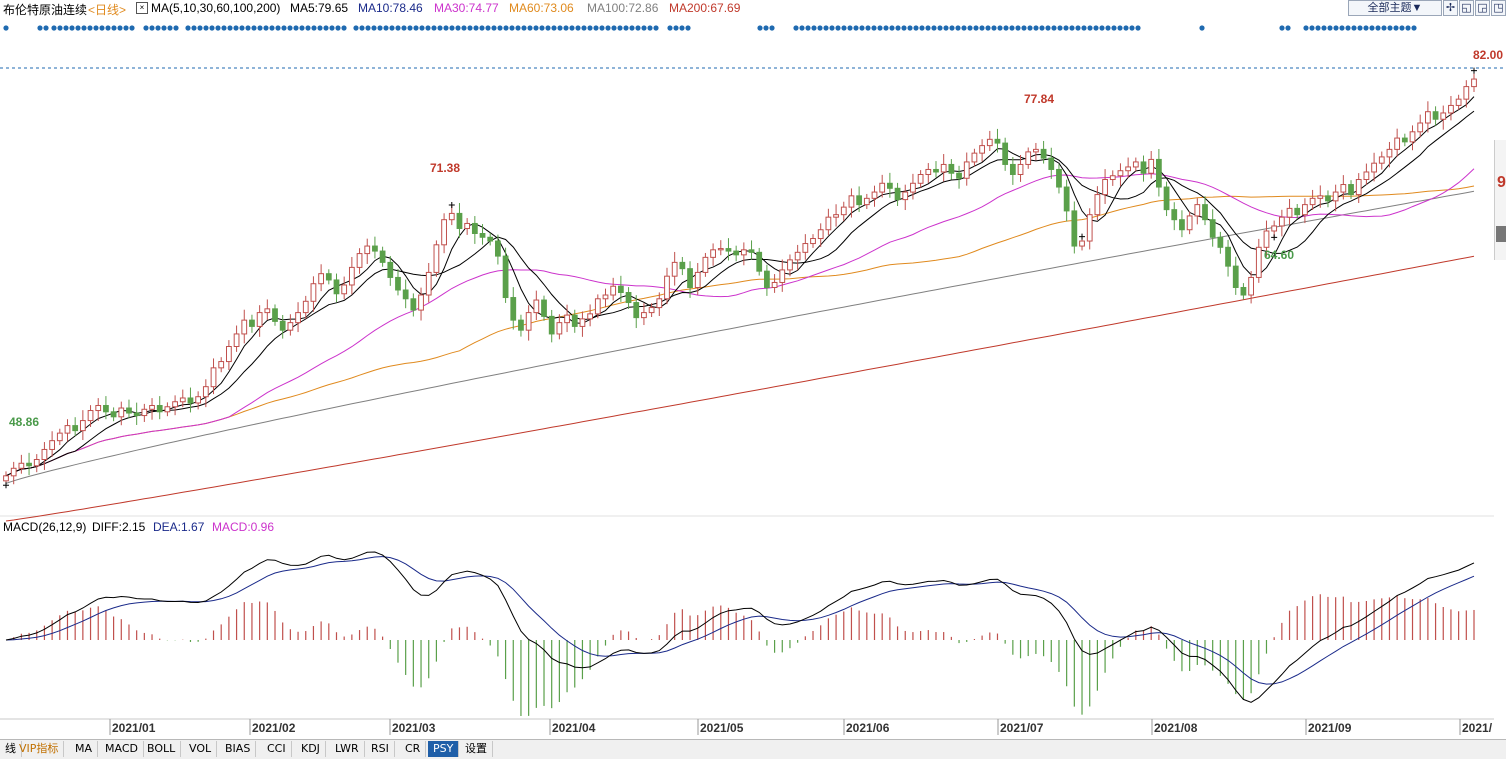 This screenshot has width=1506, height=759. What do you see at coordinates (380, 749) in the screenshot?
I see `tab-rsi: RSI` at bounding box center [380, 749].